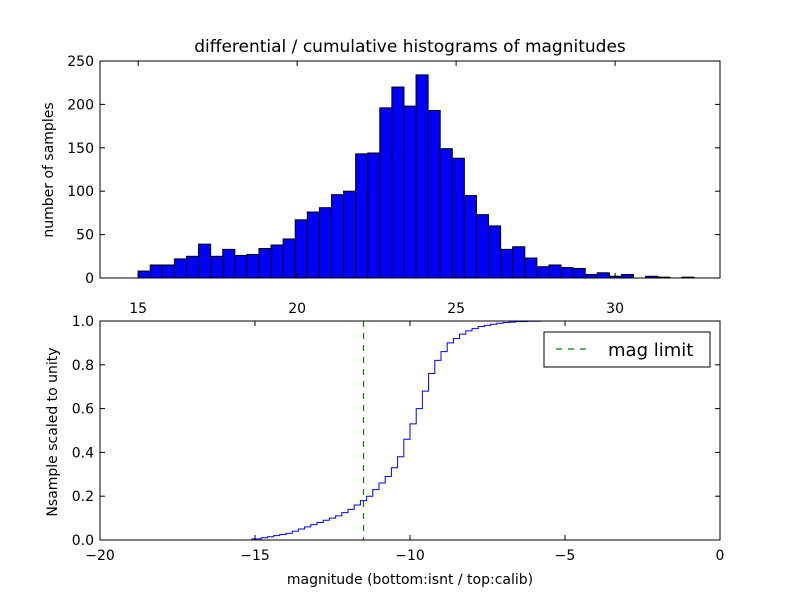 This screenshot has width=800, height=604. What do you see at coordinates (410, 556) in the screenshot?
I see `bottom-x-tick-label: −10` at bounding box center [410, 556].